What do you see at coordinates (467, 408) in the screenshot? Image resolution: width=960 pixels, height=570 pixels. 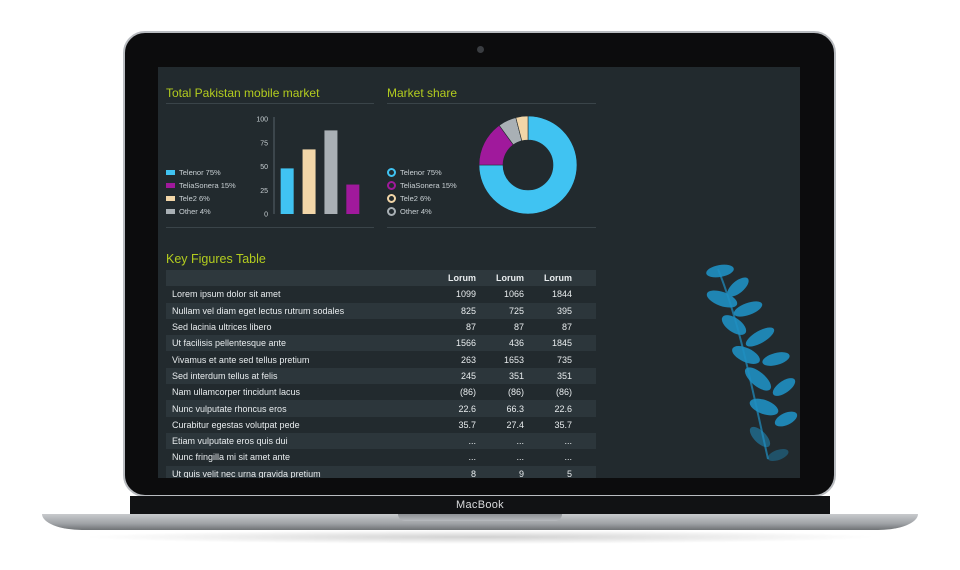 I see `row-value: 22.6` at bounding box center [467, 408].